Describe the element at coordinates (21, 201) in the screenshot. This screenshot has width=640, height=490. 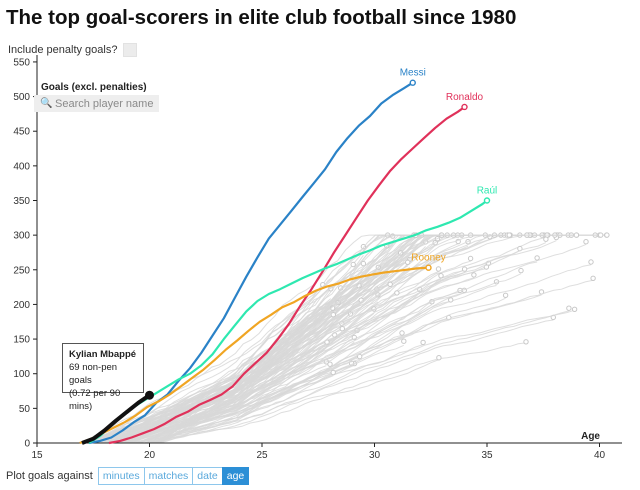
I see `y-tick-label: 350` at that location.